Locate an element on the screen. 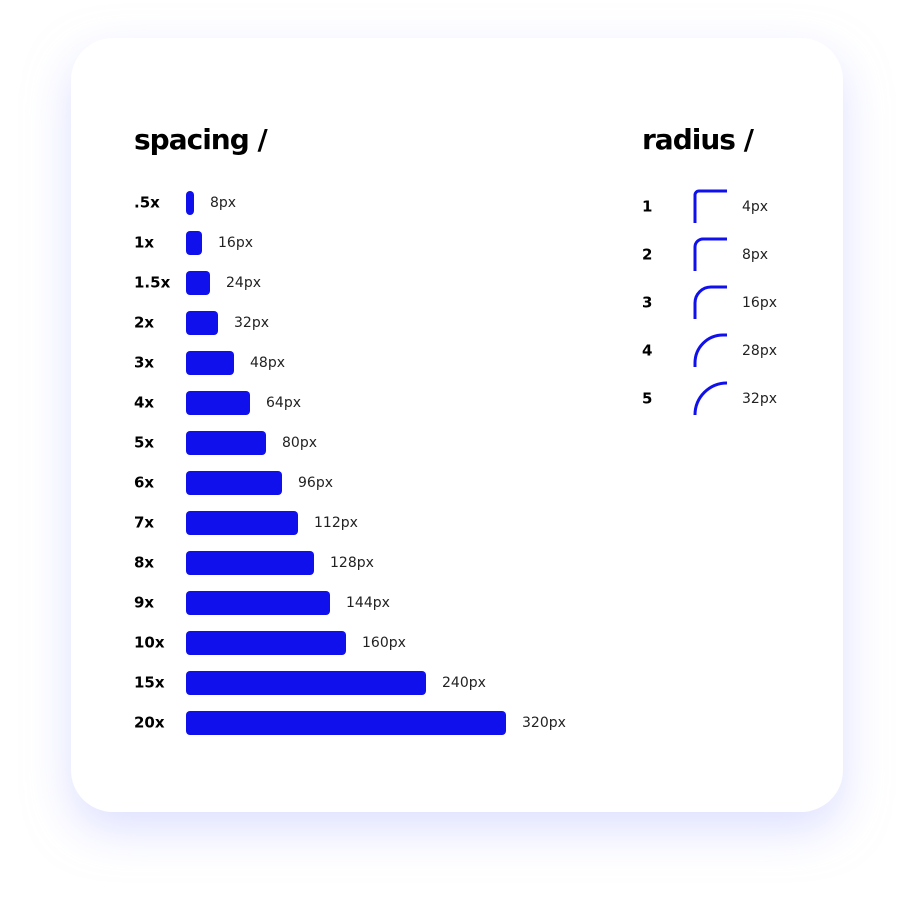 The height and width of the screenshot is (902, 914). spacing-label: 3x is located at coordinates (144, 363).